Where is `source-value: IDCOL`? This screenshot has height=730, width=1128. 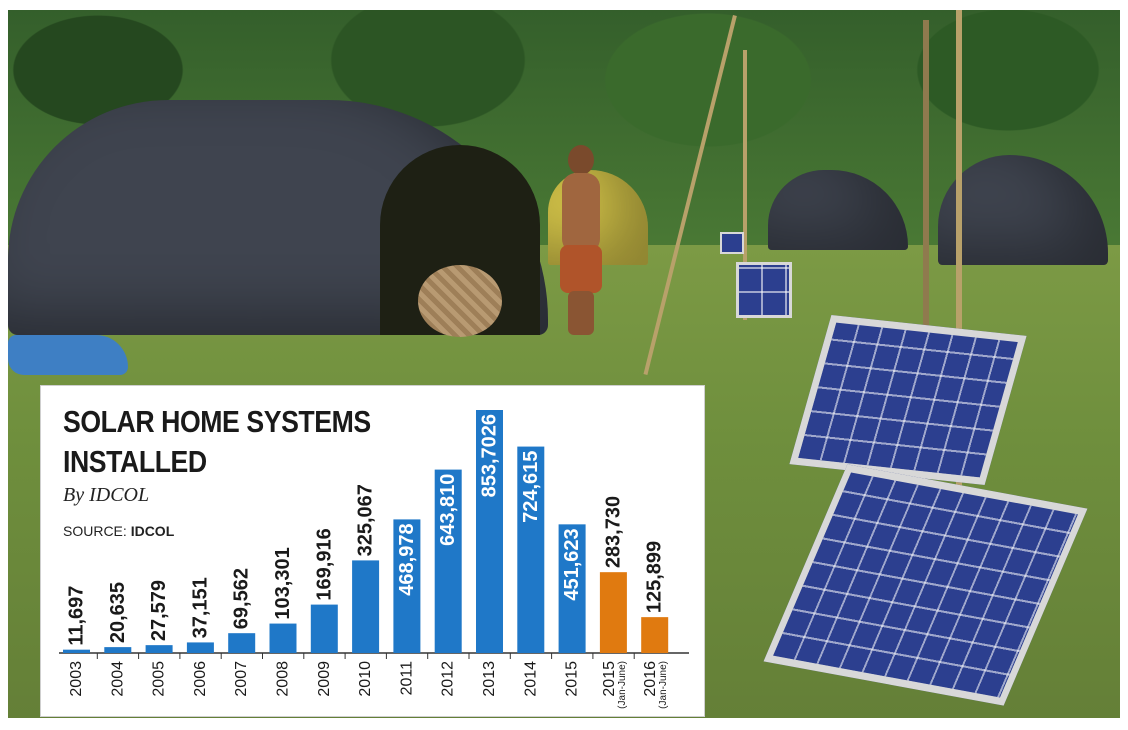
source-value: IDCOL is located at coordinates (152, 531).